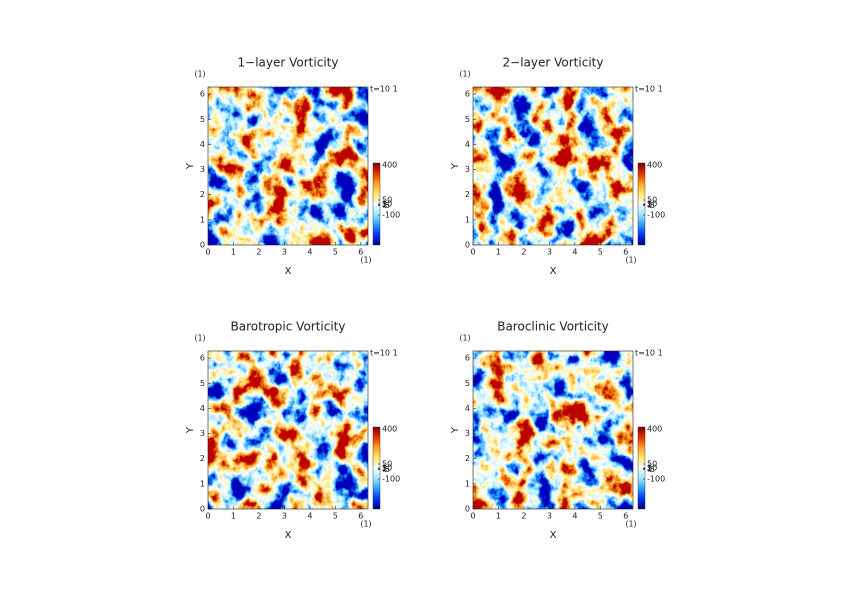  I want to click on chart-title: Barotropic Vorticity, so click(287, 327).